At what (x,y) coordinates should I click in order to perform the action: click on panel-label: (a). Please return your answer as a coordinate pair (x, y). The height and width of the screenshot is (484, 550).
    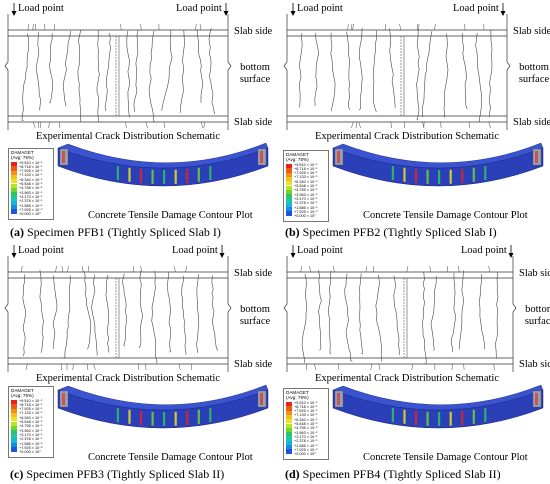
    Looking at the image, I should click on (17, 232).